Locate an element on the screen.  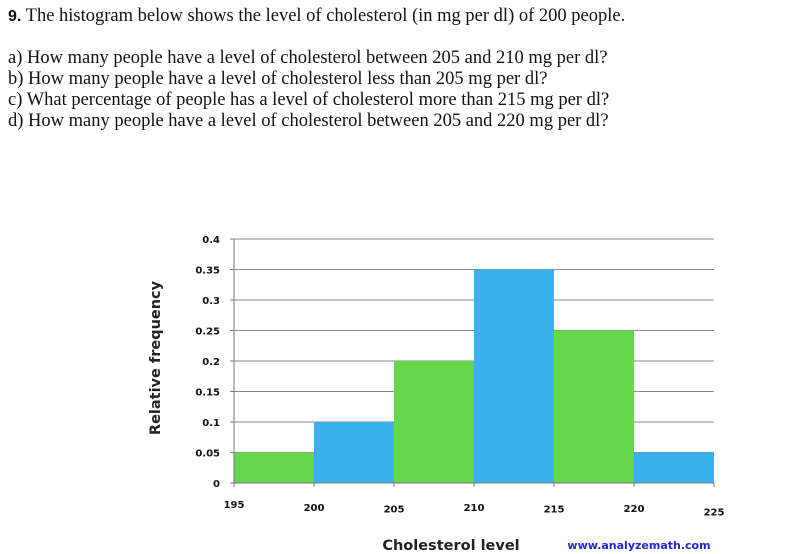
y-tick-label: 0.35 is located at coordinates (207, 271).